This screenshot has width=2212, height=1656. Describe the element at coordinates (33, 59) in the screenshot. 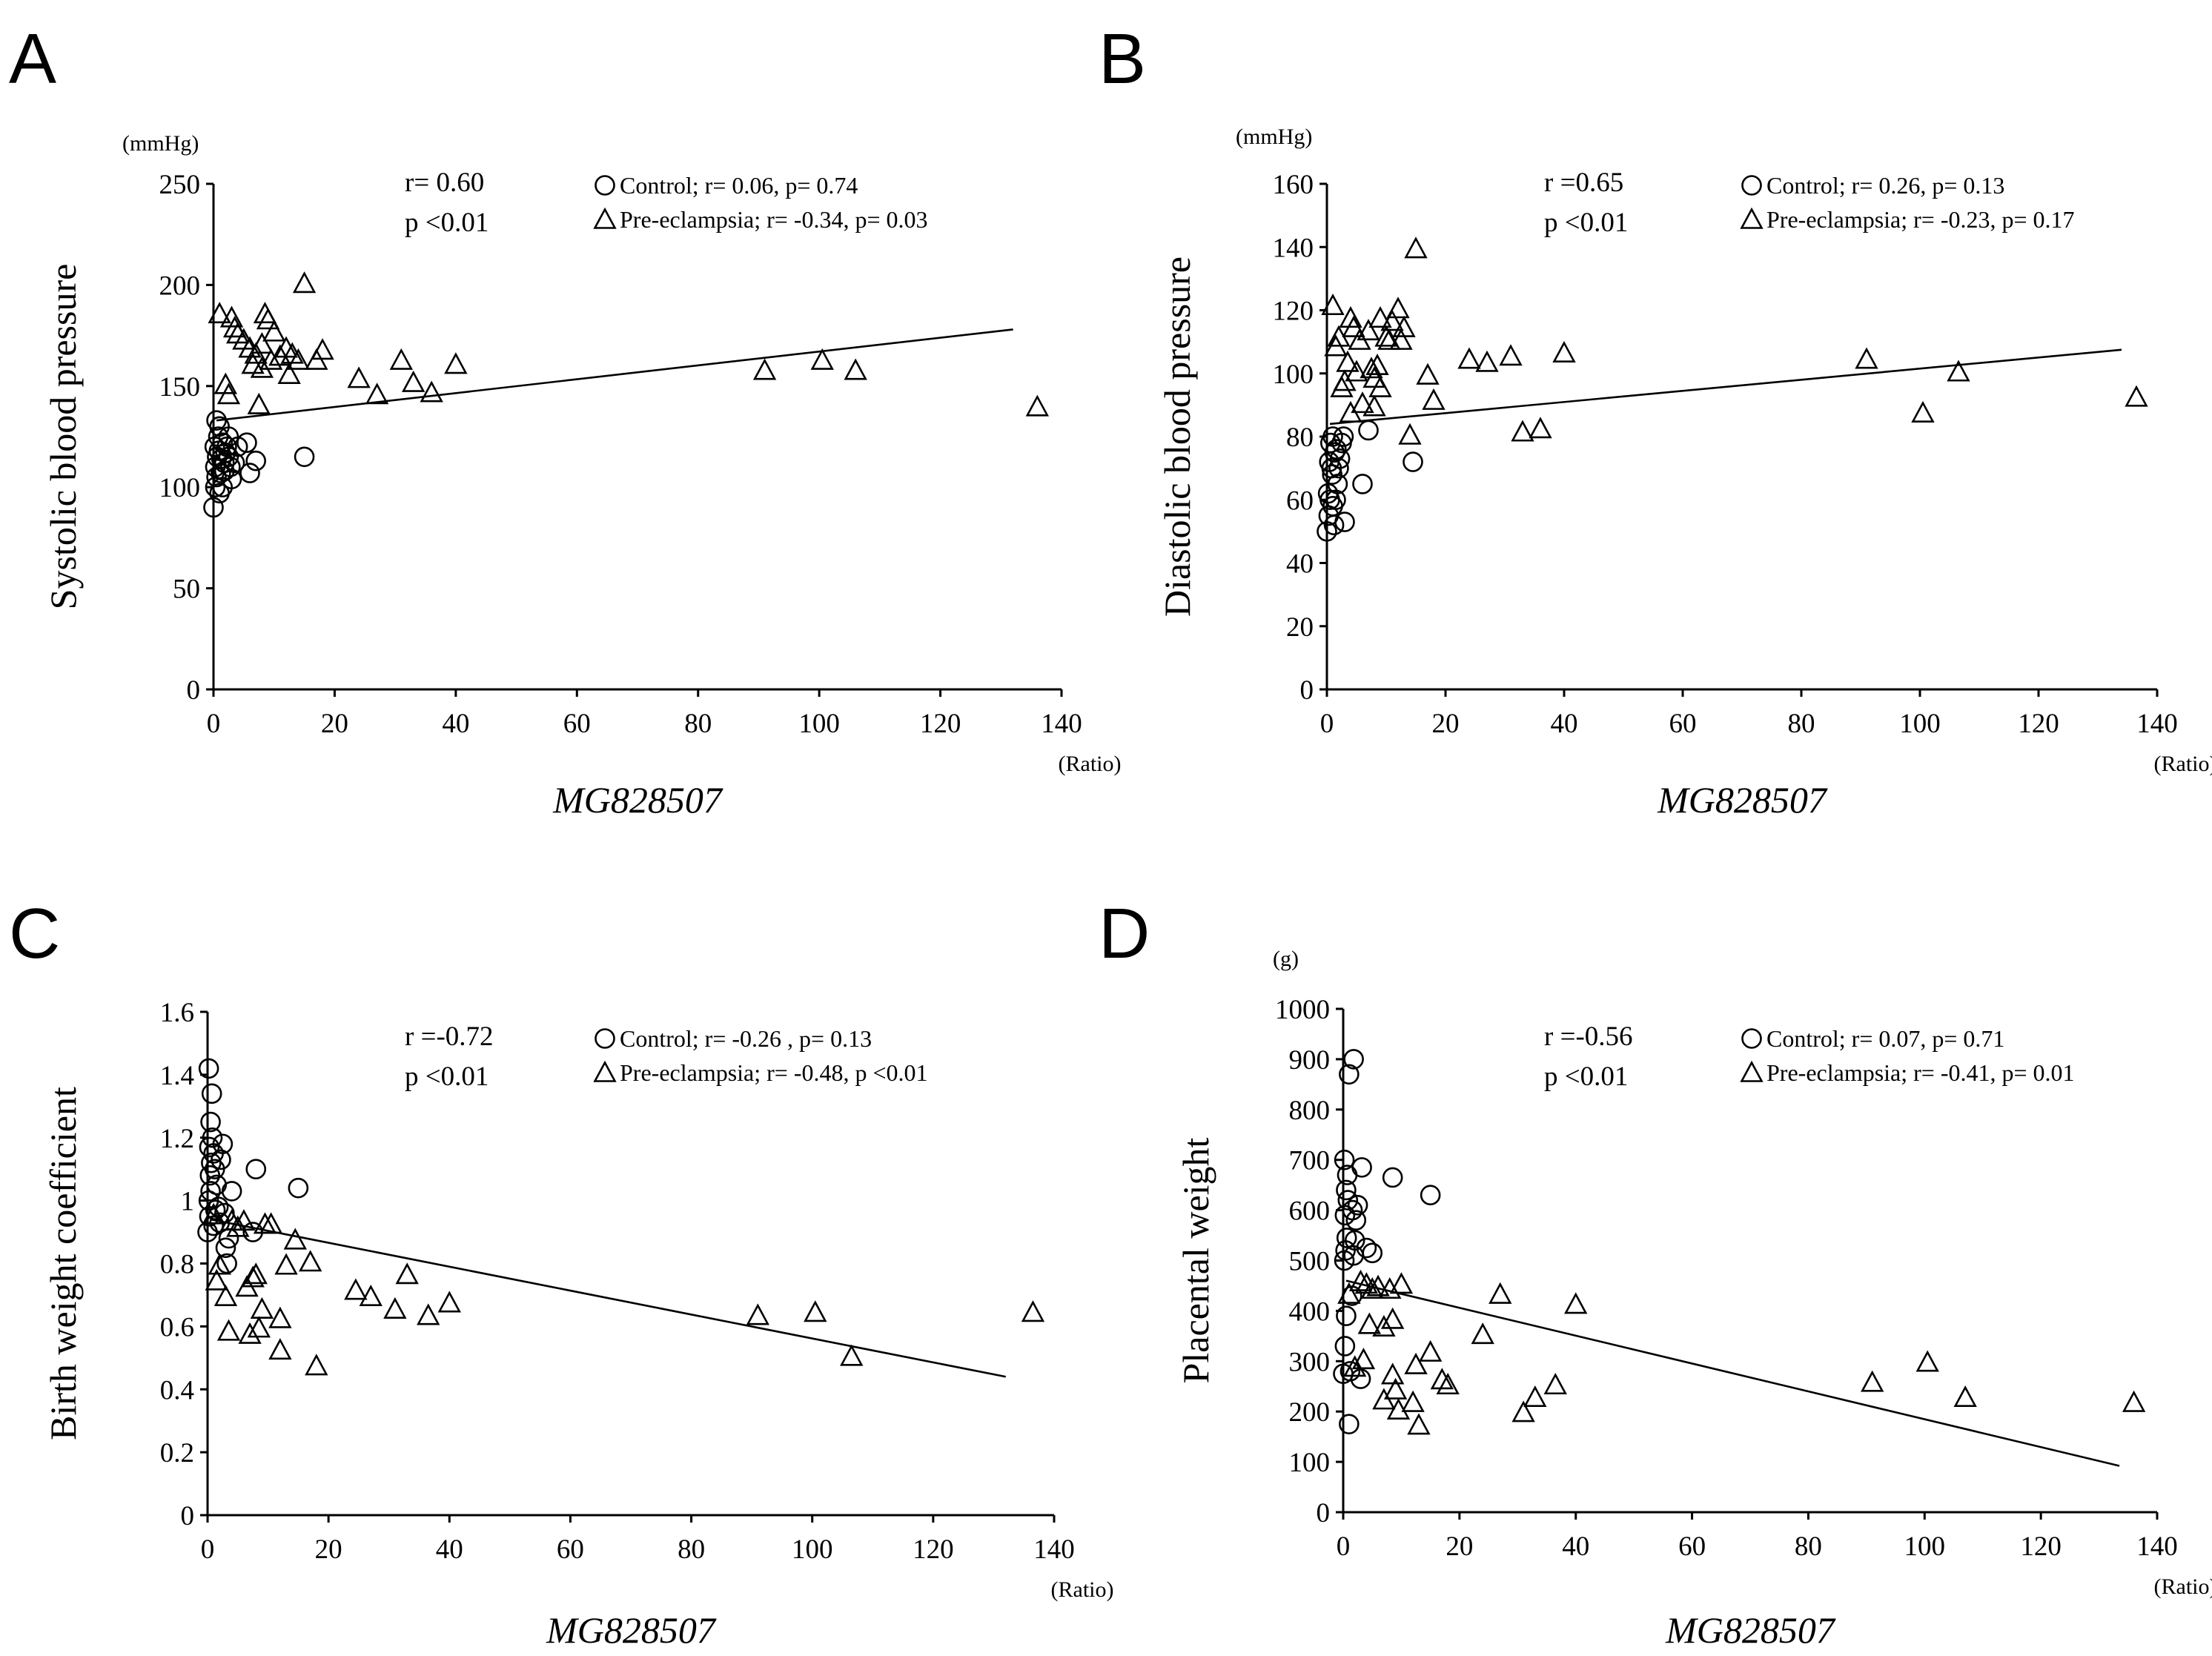

I see `panel-letter: A` at that location.